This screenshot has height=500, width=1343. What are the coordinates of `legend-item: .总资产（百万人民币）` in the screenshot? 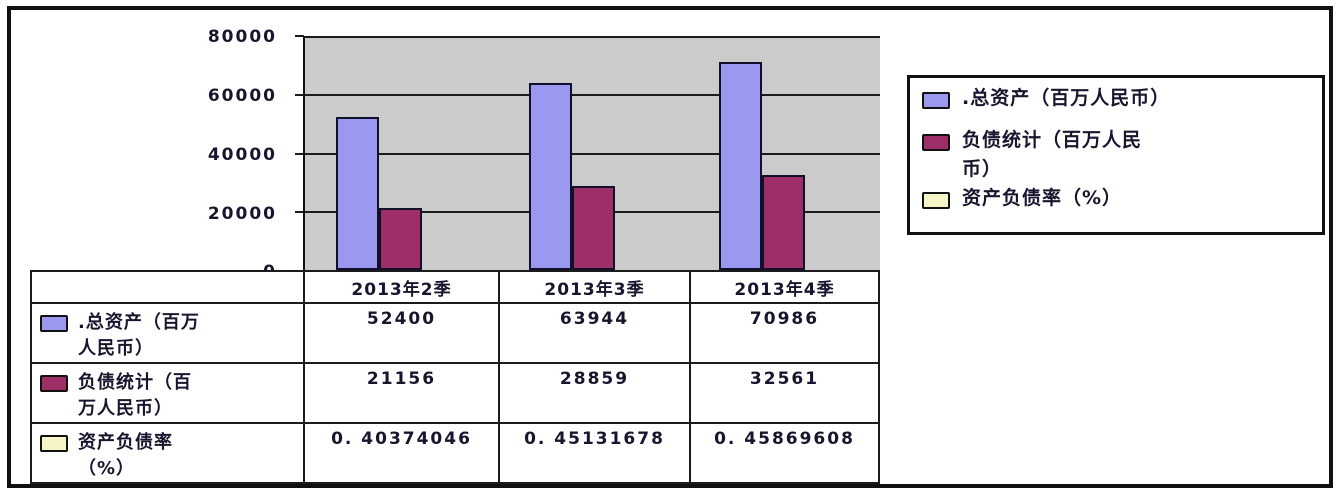 It's located at (1046, 98).